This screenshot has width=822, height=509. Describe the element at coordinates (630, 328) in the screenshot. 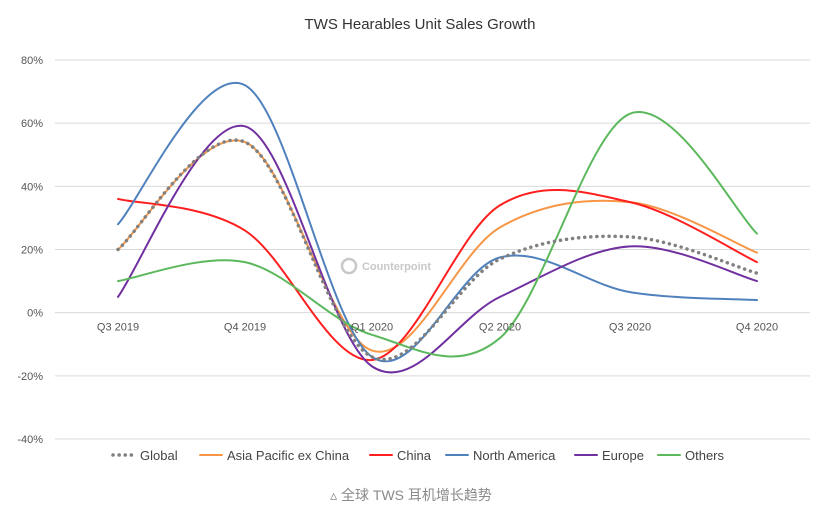

I see `x-tick-label: Q3 2020` at that location.